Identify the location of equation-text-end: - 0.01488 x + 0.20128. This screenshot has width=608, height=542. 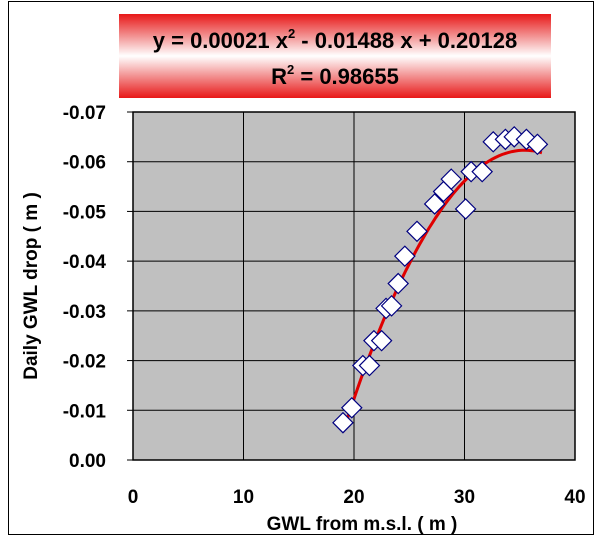
(406, 40).